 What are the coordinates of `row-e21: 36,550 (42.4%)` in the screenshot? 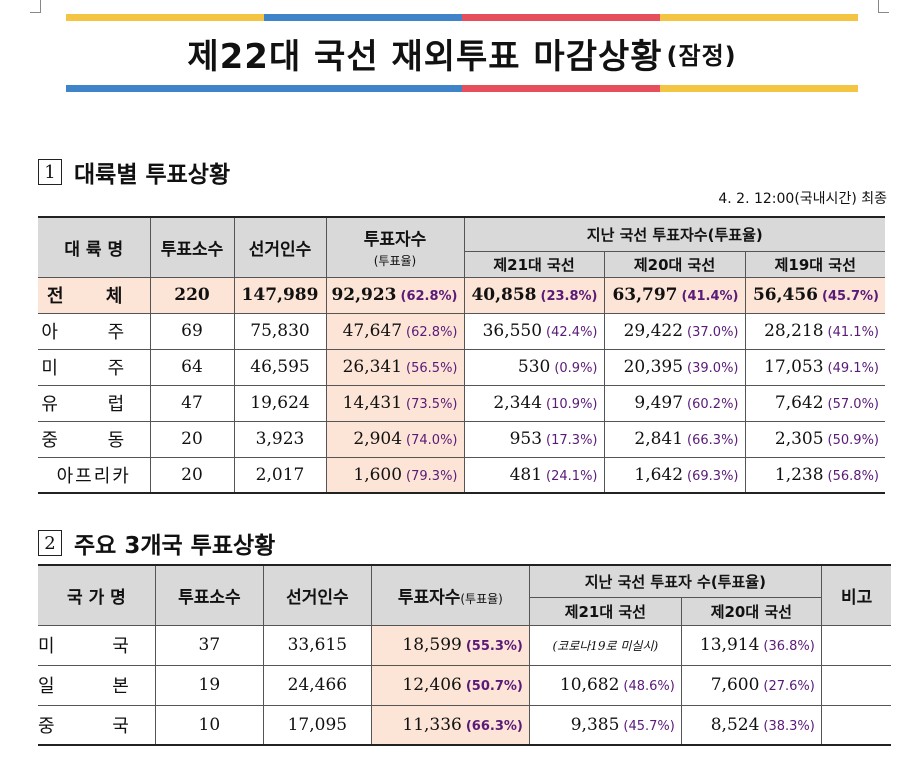 It's located at (534, 331).